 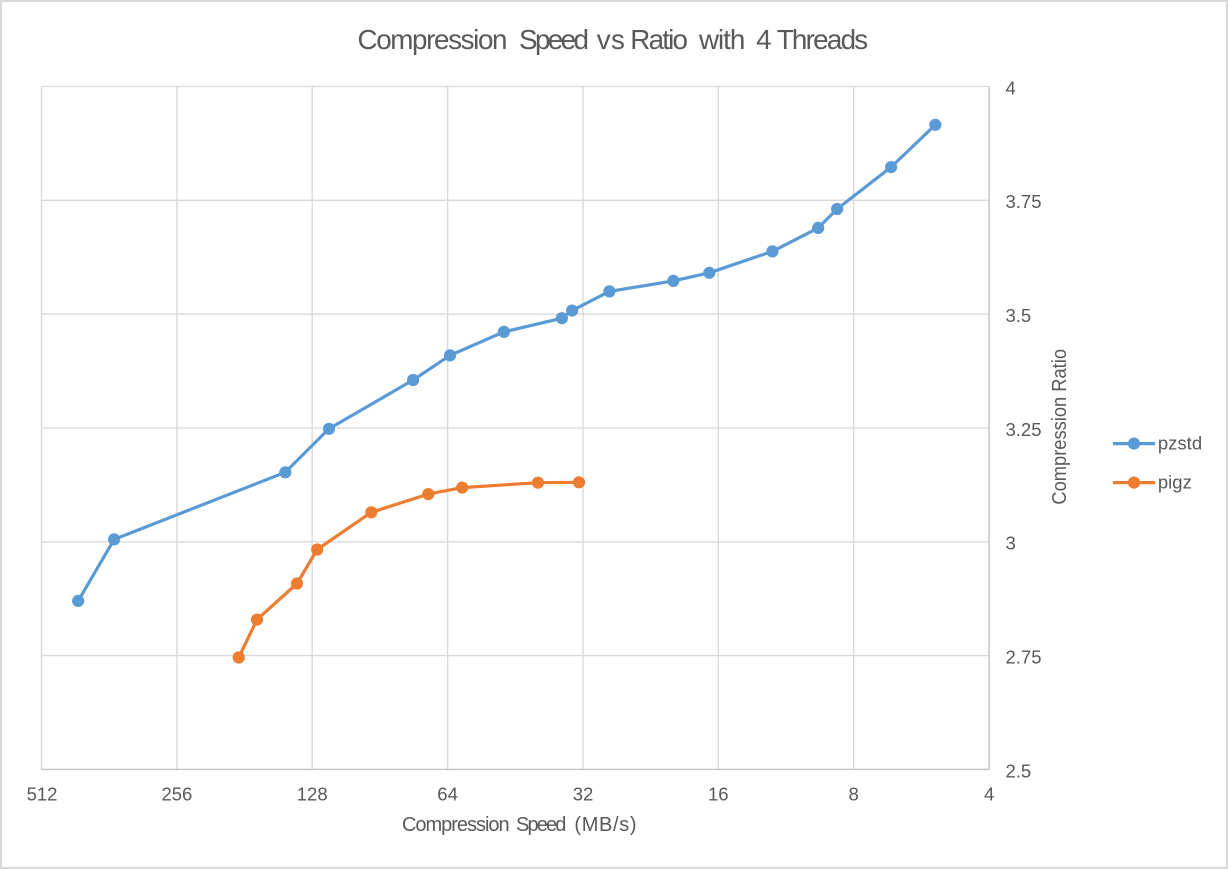 What do you see at coordinates (721, 39) in the screenshot?
I see `svg-text: with` at bounding box center [721, 39].